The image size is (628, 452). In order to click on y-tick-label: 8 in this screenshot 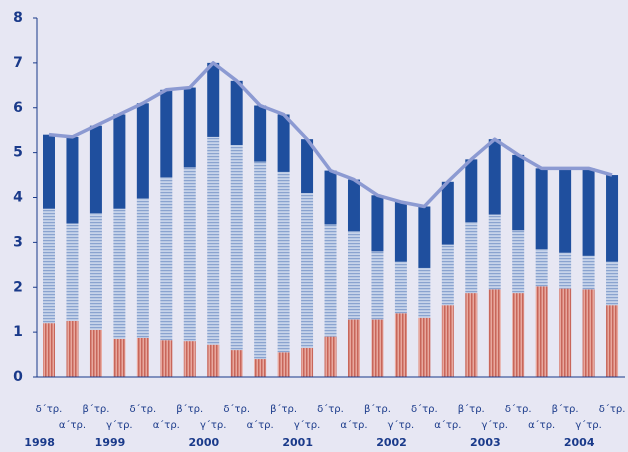, I will do `click(18, 18)`.